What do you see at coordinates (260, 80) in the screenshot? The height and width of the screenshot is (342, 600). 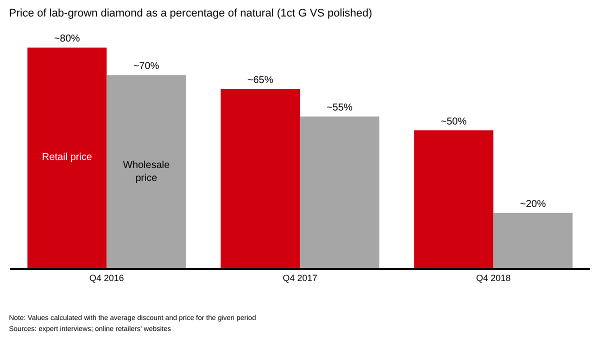 I see `data-label: ~65%` at bounding box center [260, 80].